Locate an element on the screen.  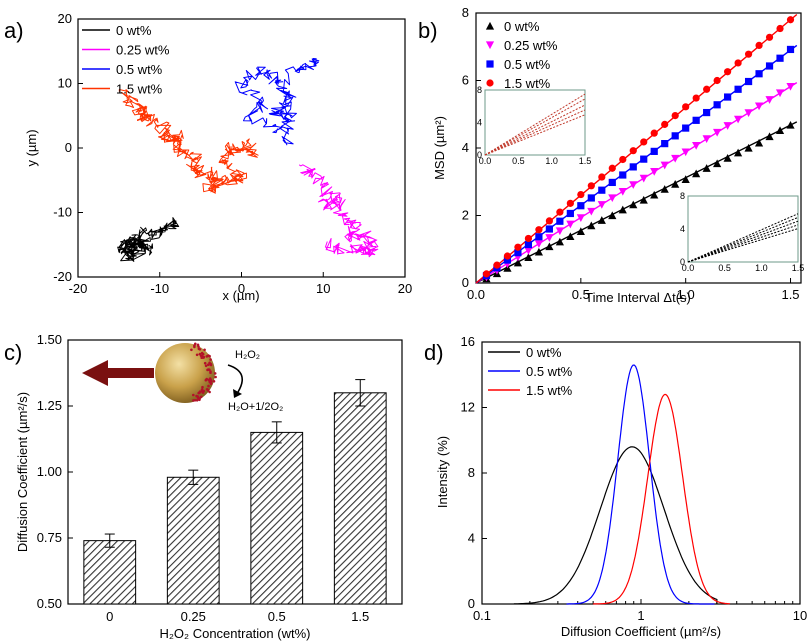
x-tick-label: 0 is located at coordinates (241, 288).